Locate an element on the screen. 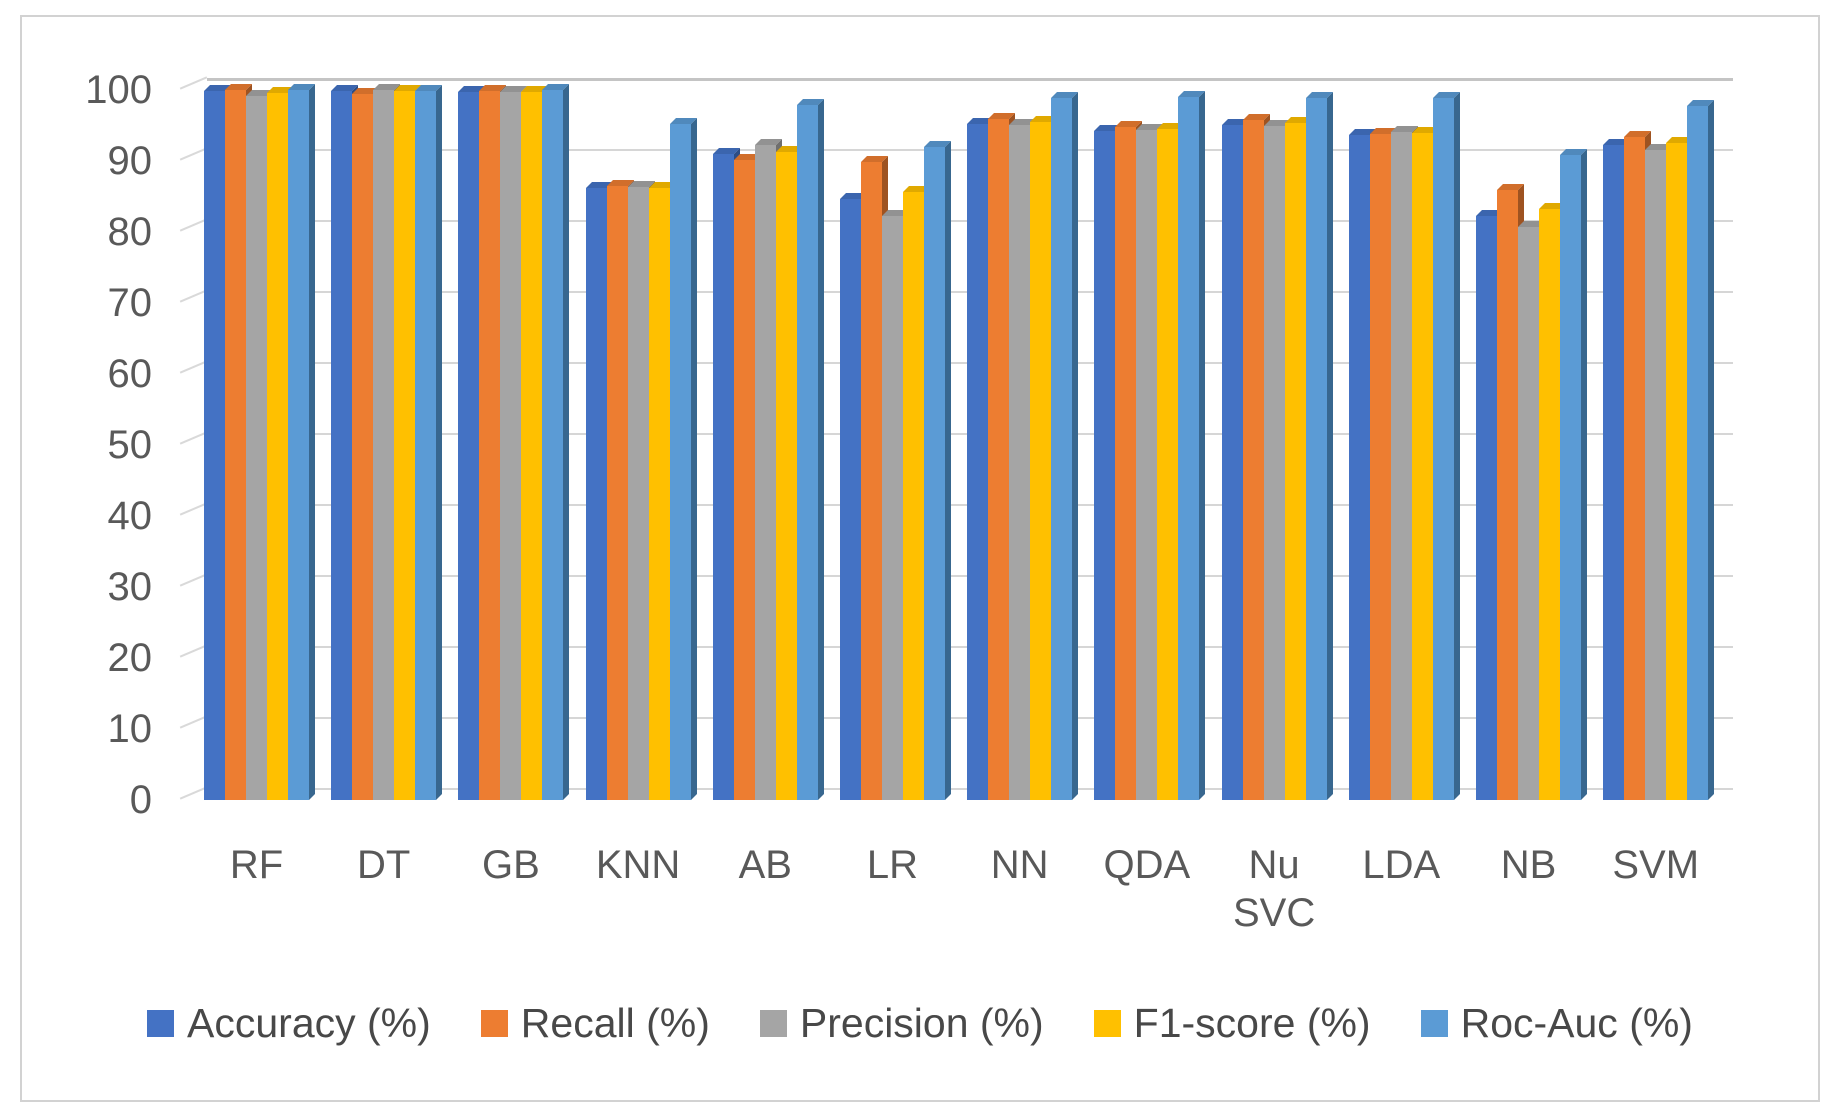 The image size is (1840, 1117). category-label: LDA is located at coordinates (1401, 865).